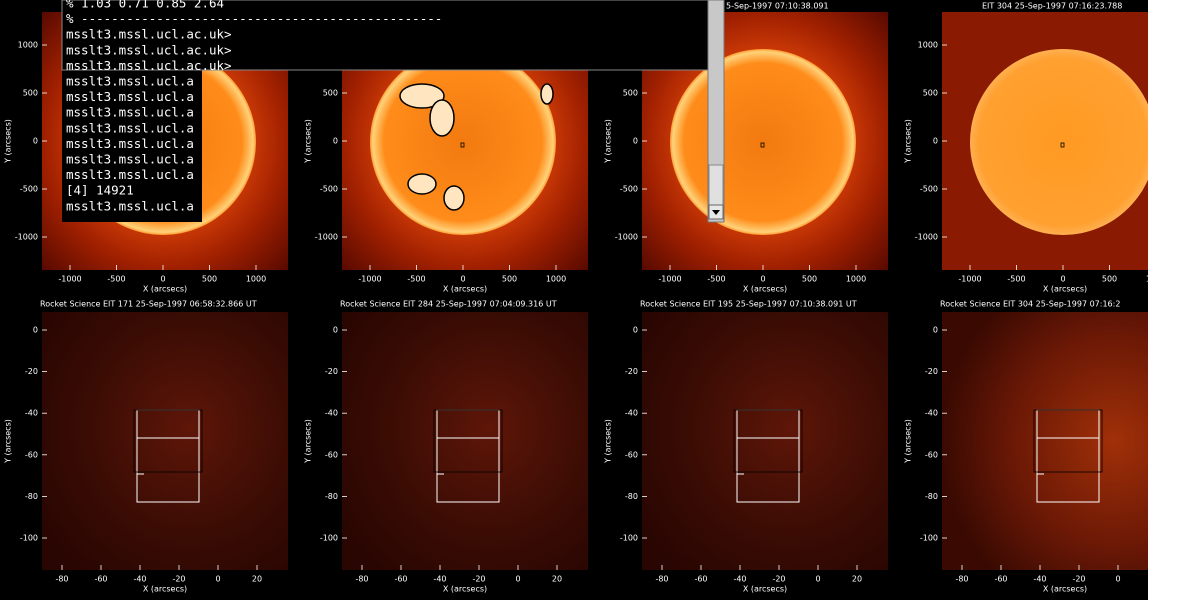  What do you see at coordinates (762, 145) in the screenshot?
I see `pointing-marker` at bounding box center [762, 145].